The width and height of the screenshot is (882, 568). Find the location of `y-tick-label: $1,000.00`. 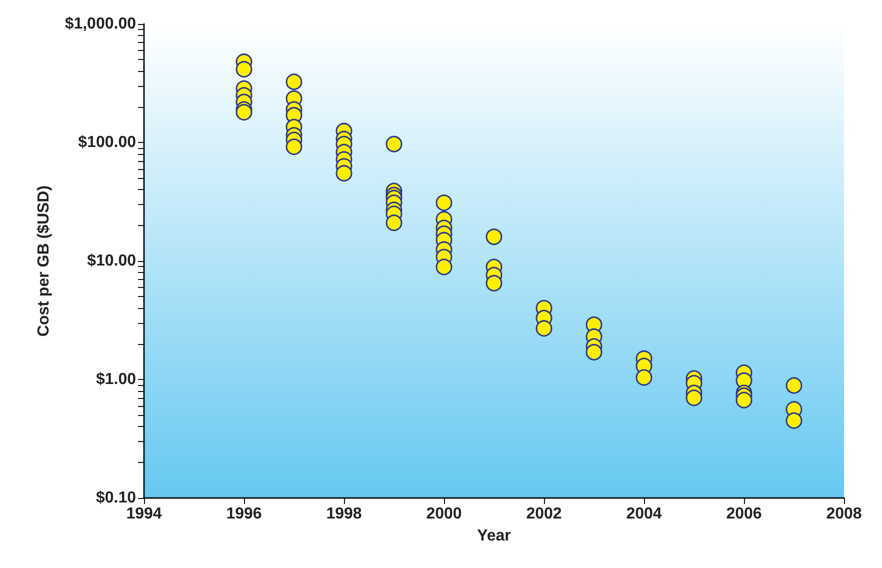

y-tick-label: $1,000.00 is located at coordinates (100, 24).